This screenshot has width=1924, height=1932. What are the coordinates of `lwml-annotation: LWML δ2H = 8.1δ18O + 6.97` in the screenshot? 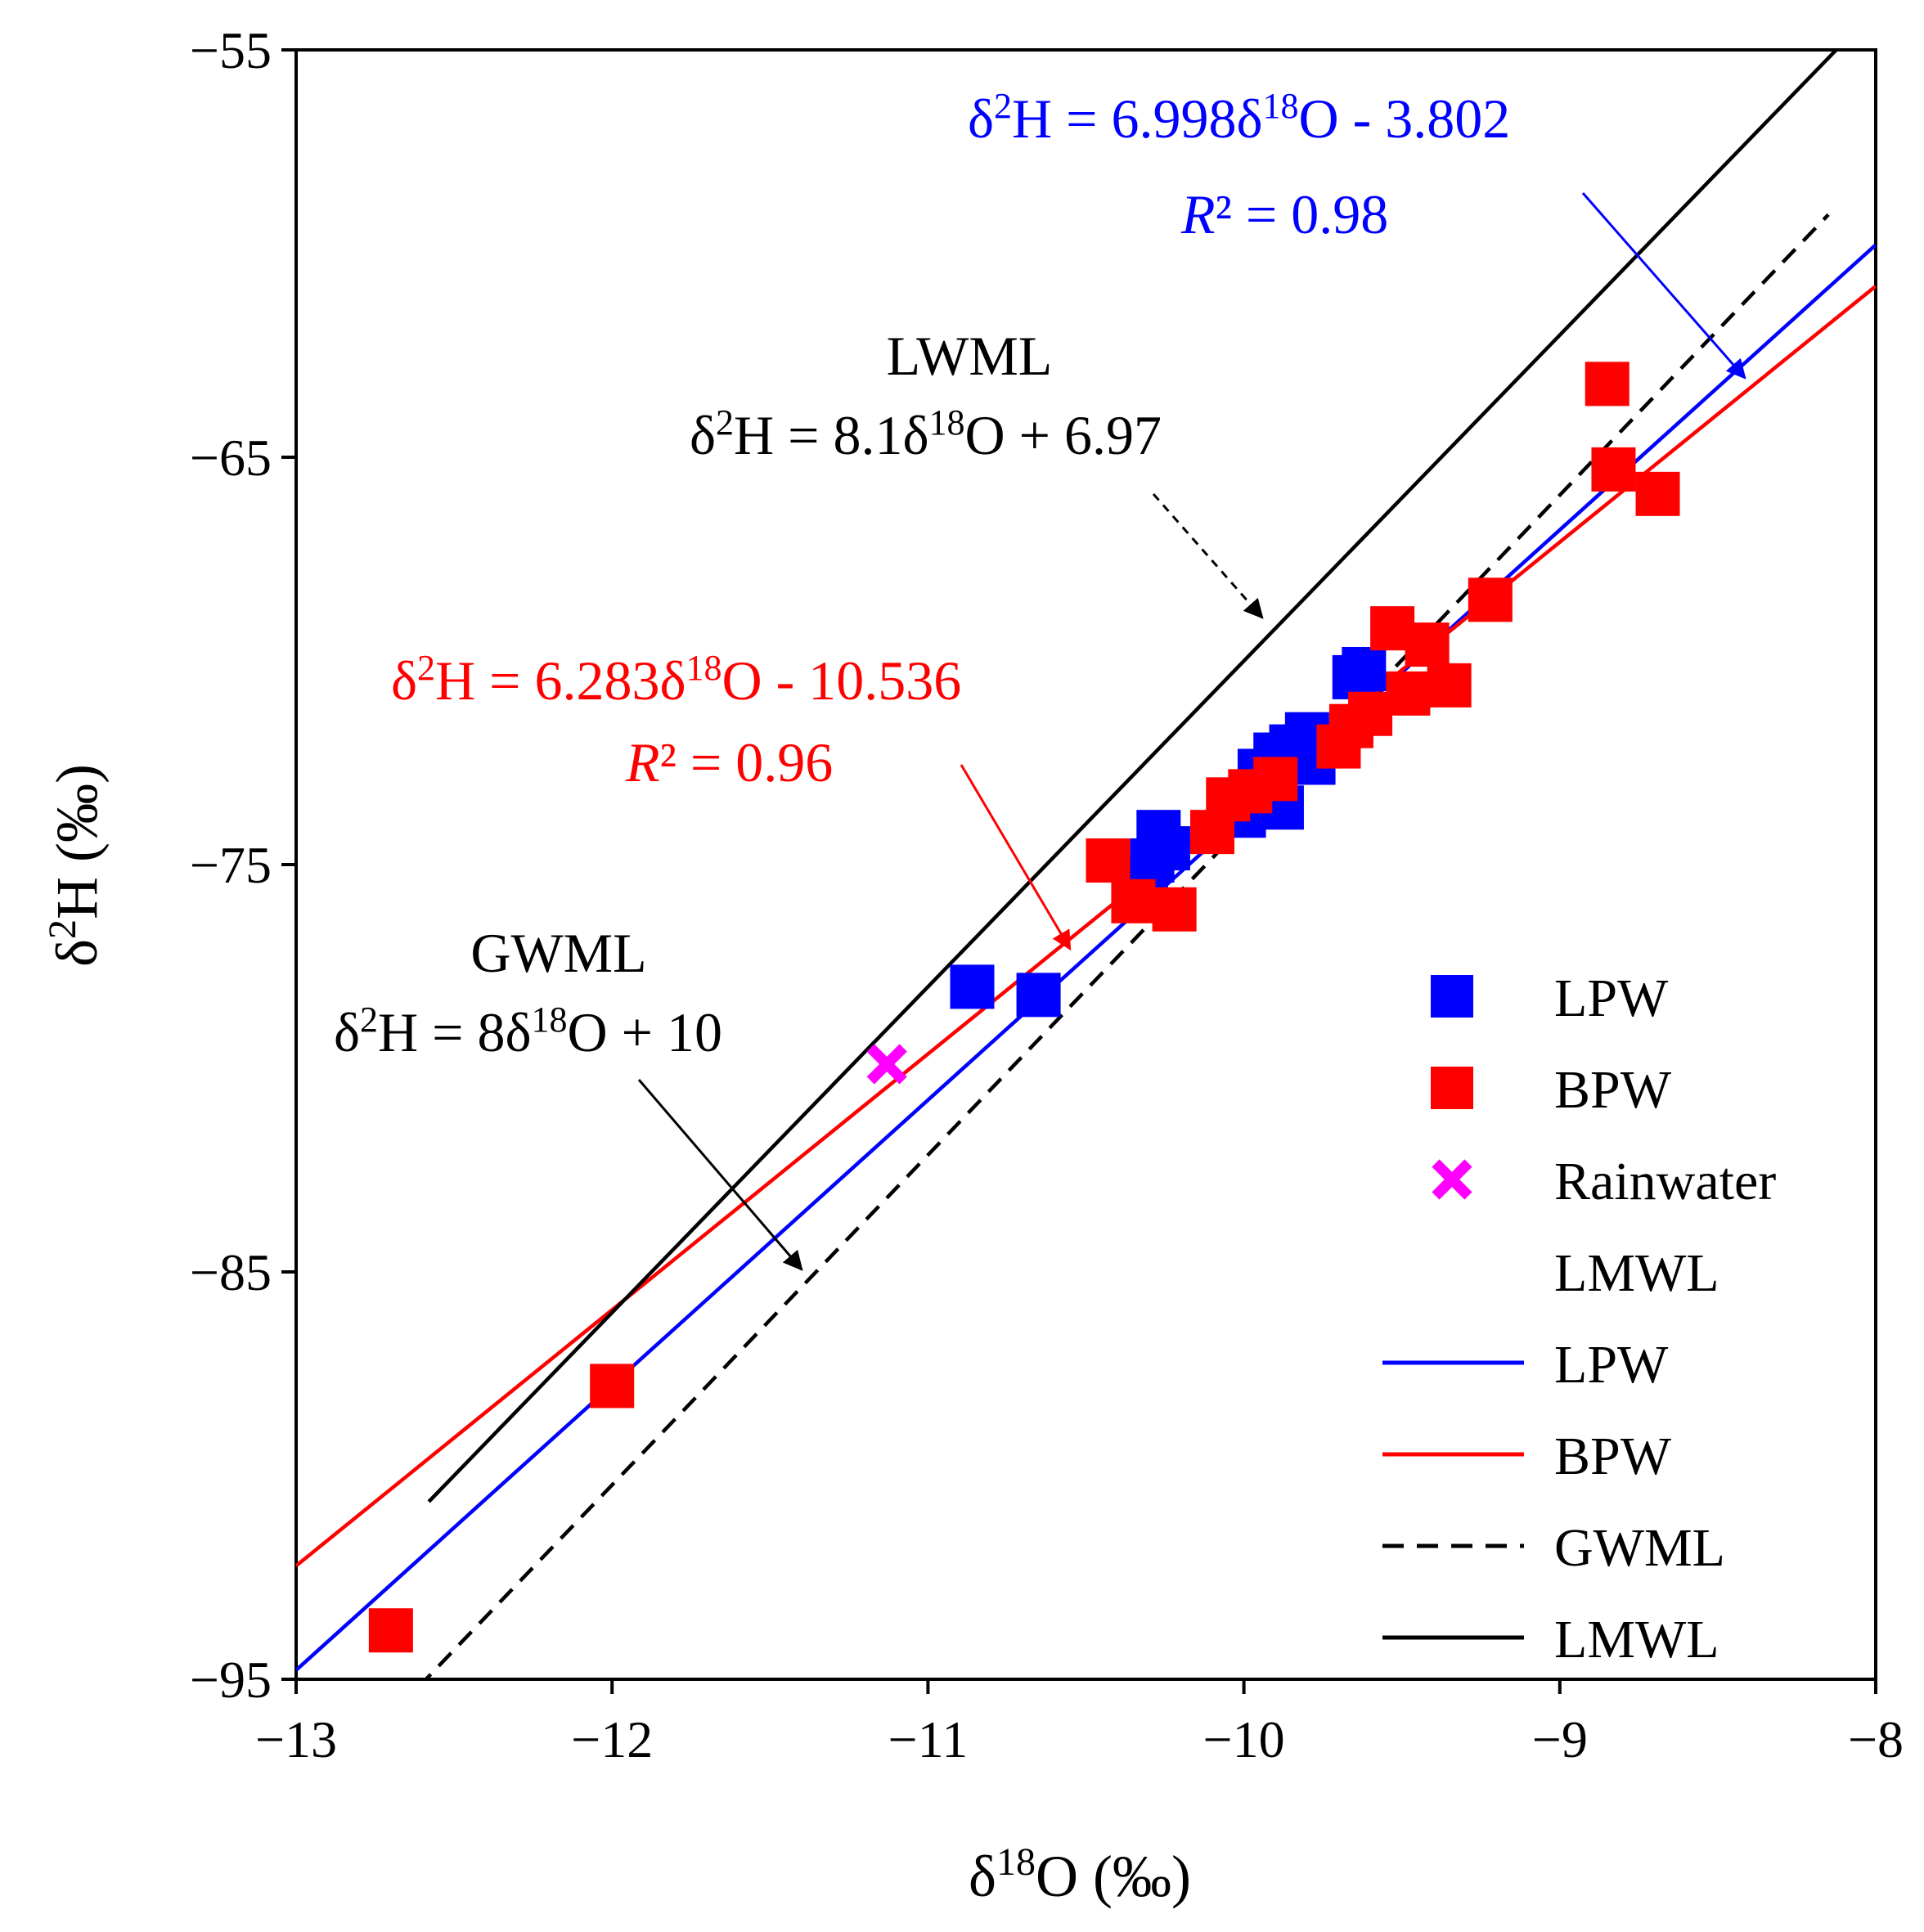 It's located at (977, 472).